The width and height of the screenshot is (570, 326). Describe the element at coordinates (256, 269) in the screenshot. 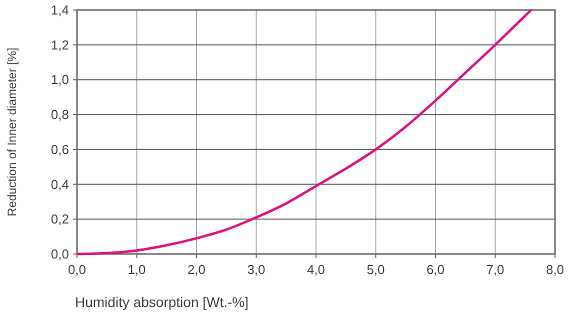

I see `x-tick-label: 3,0` at that location.